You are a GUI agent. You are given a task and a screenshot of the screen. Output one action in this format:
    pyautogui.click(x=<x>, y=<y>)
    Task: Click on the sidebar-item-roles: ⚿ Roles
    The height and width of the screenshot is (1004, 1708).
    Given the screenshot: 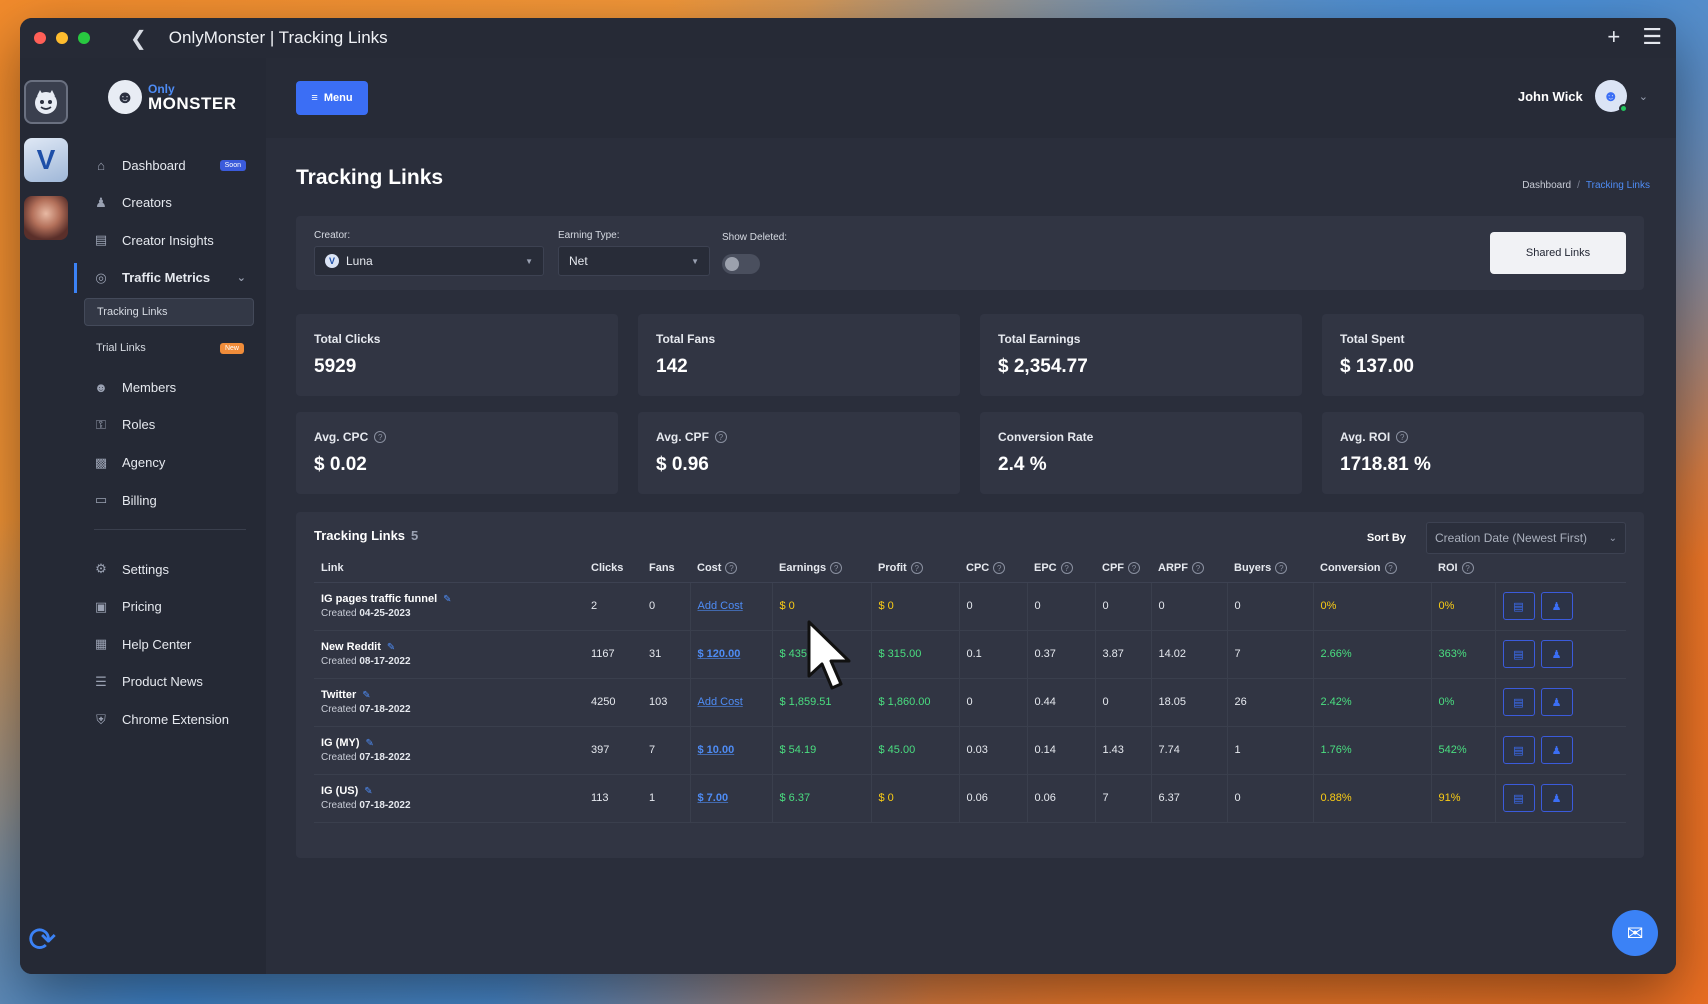 What is the action you would take?
    pyautogui.click(x=170, y=425)
    